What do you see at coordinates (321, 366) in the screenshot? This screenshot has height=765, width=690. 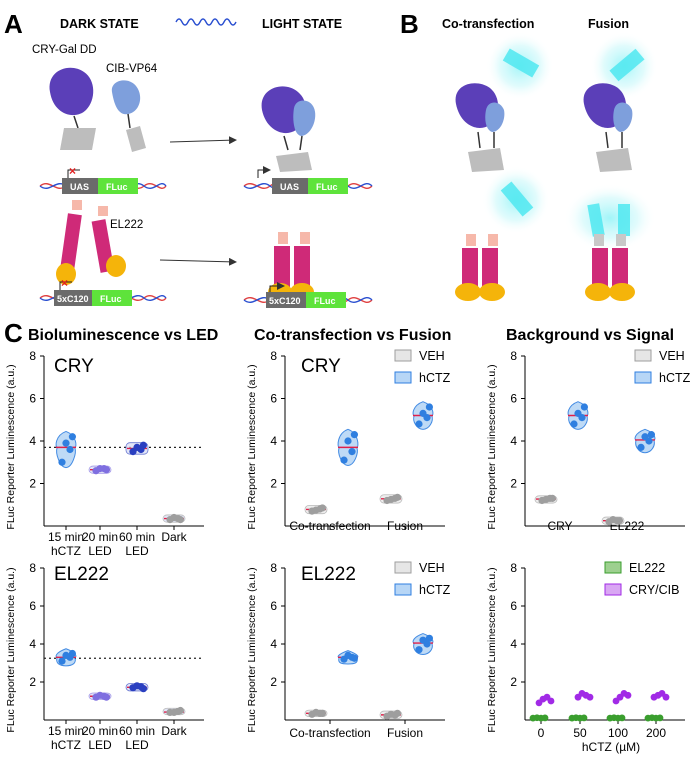 I see `chart-title: CRY` at bounding box center [321, 366].